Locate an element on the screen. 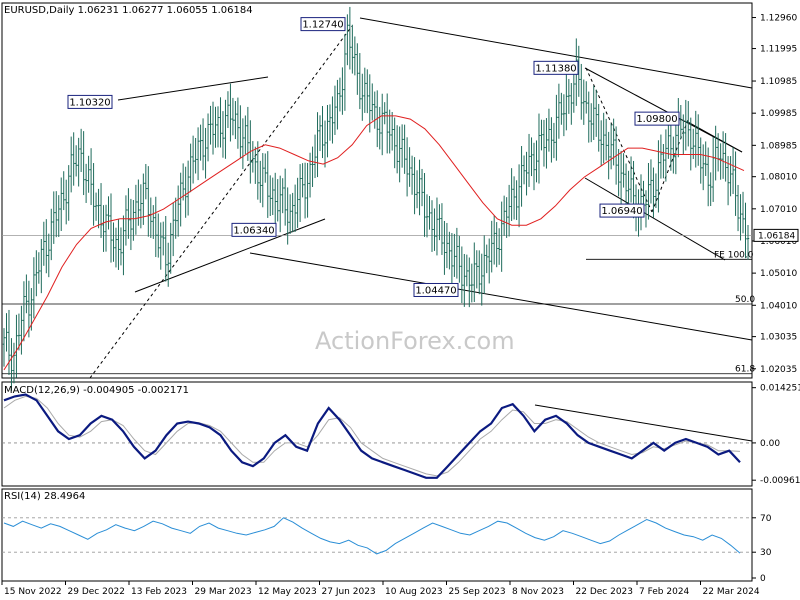 Image resolution: width=800 pixels, height=600 pixels. fib-level-label: 61.8 is located at coordinates (745, 370).